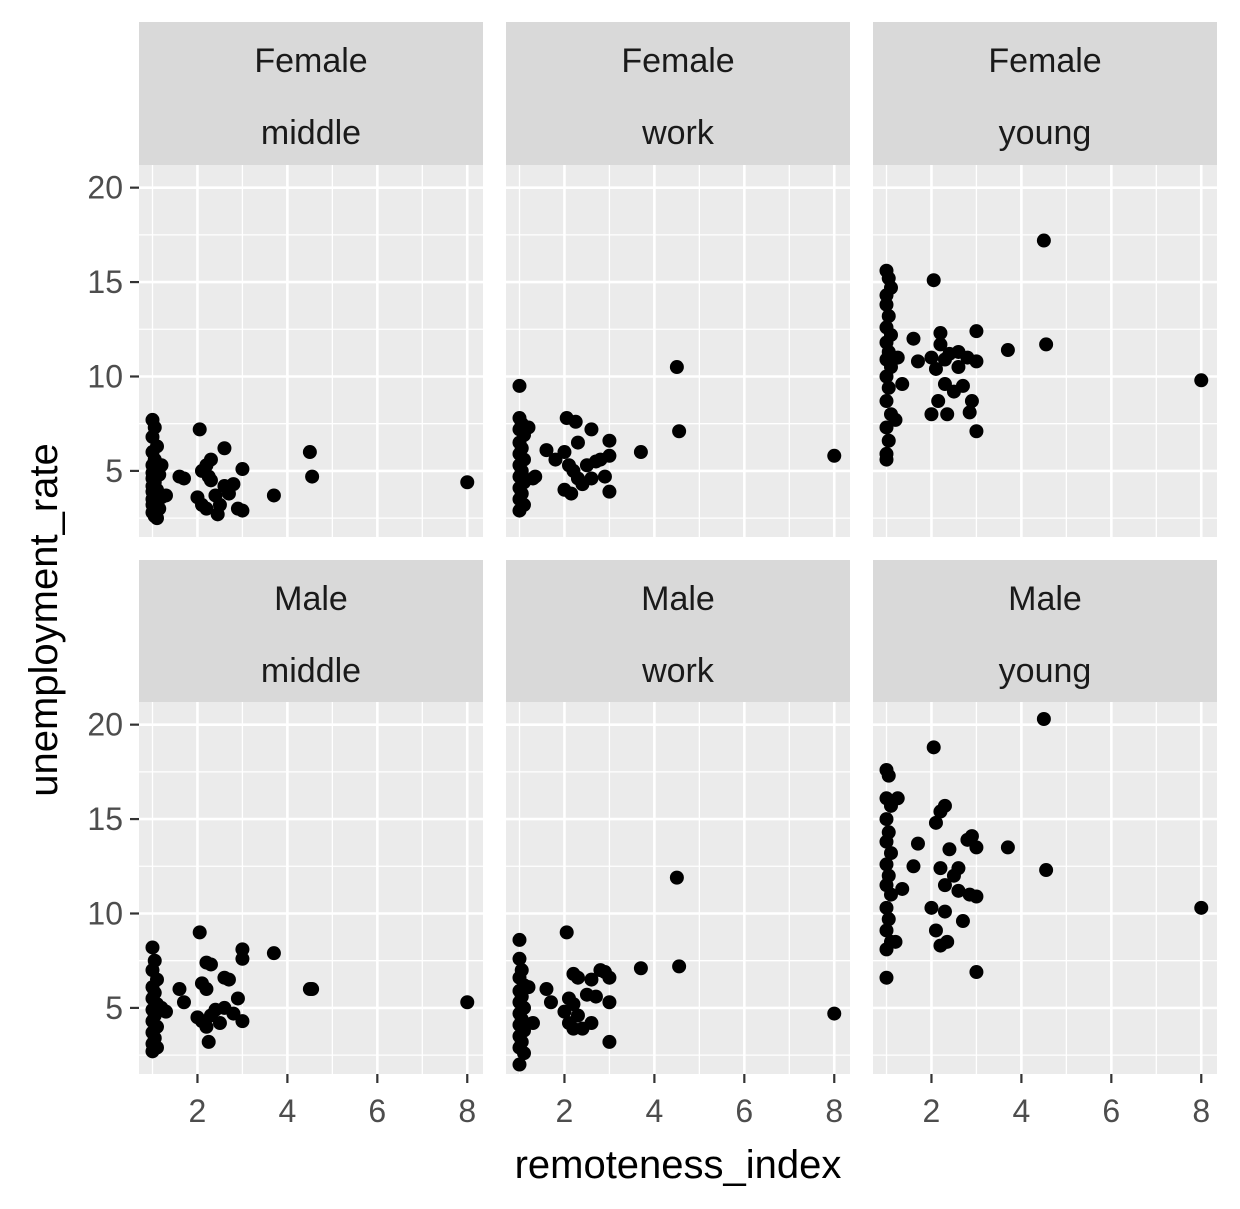 The image size is (1240, 1209). What do you see at coordinates (105, 913) in the screenshot?
I see `y-tick-label: 10` at bounding box center [105, 913].